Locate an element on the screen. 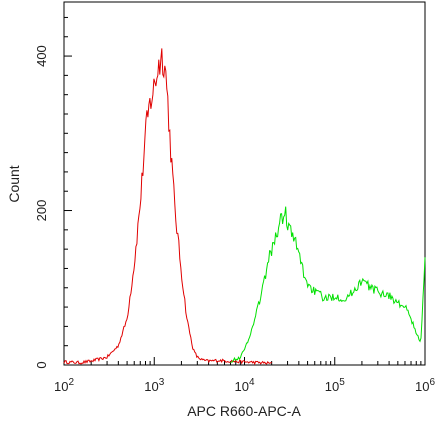 This screenshot has height=424, width=437. x-axis-ticks: 10² 10³ 10⁴ 10⁵ 10⁶ is located at coordinates (244, 375).